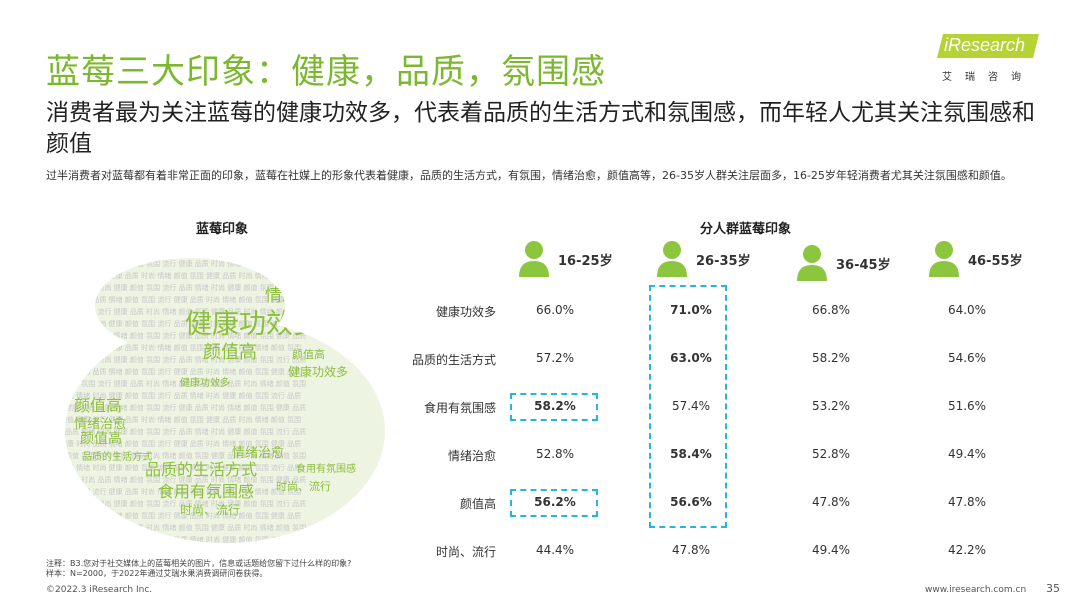  Describe the element at coordinates (99, 590) in the screenshot. I see `copyright: ©2022.3 iResearch Inc.` at that location.